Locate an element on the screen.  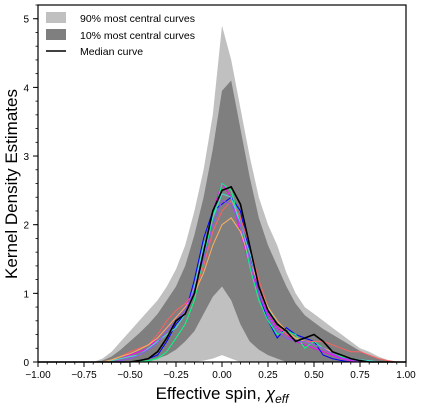
x-tick-label: 0.00 is located at coordinates (222, 375).